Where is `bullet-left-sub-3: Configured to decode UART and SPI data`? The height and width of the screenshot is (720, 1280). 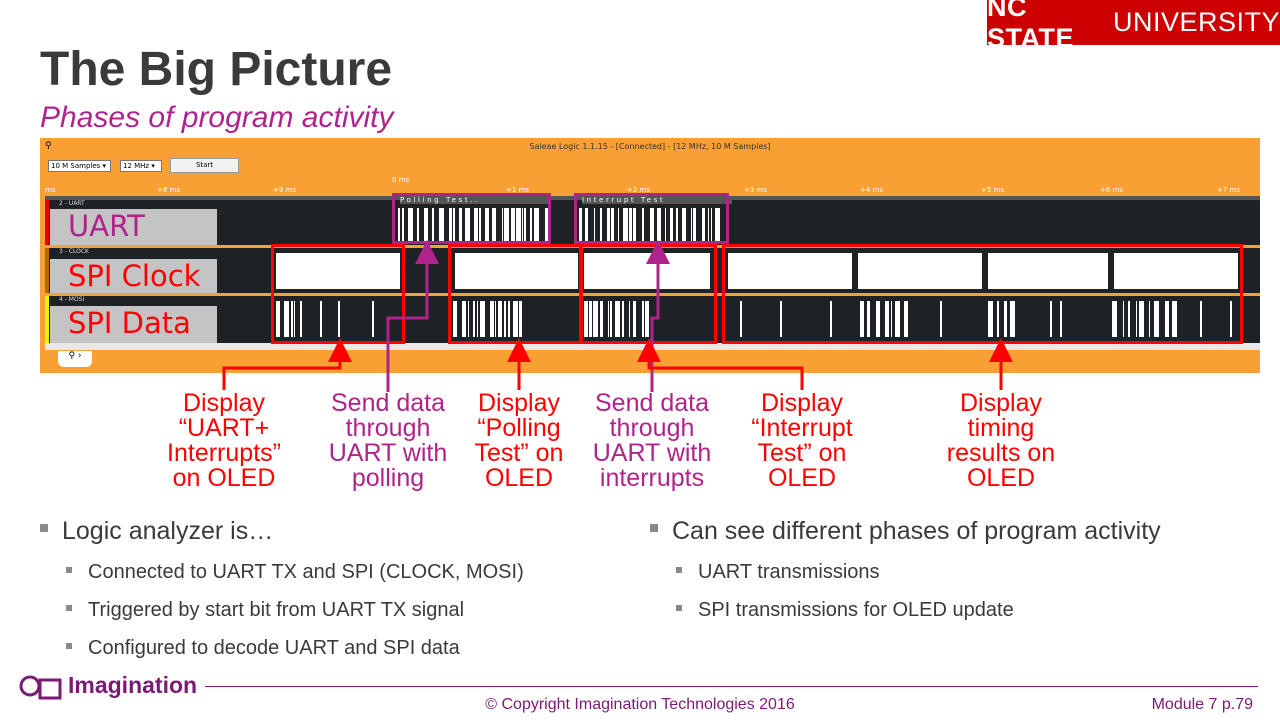 bullet-left-sub-3: Configured to decode UART and SPI data is located at coordinates (263, 648).